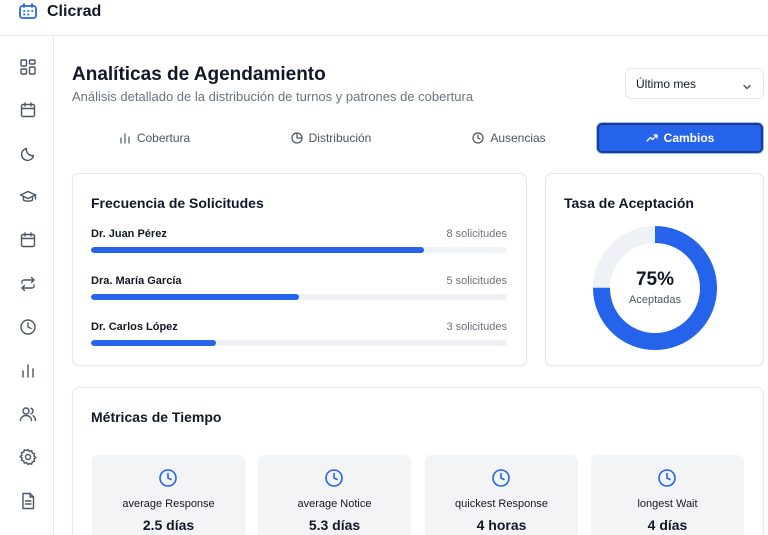  I want to click on period-select-value: Último mes, so click(666, 84).